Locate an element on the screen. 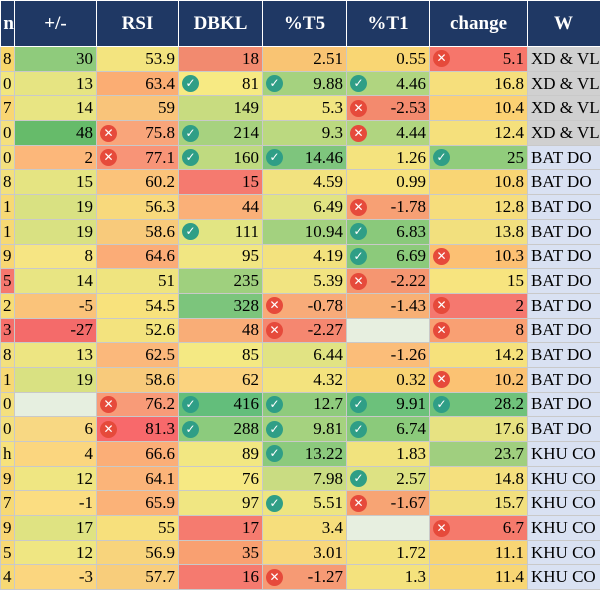 Image resolution: width=600 pixels, height=600 pixels. cell-n: 7 is located at coordinates (7, 503).